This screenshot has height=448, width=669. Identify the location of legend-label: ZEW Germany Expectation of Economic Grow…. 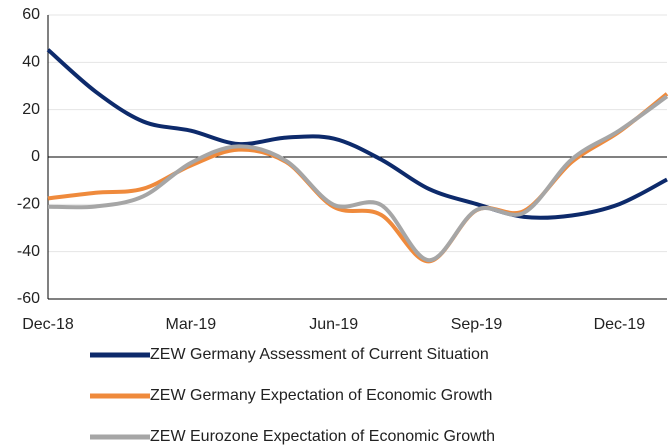
(321, 395).